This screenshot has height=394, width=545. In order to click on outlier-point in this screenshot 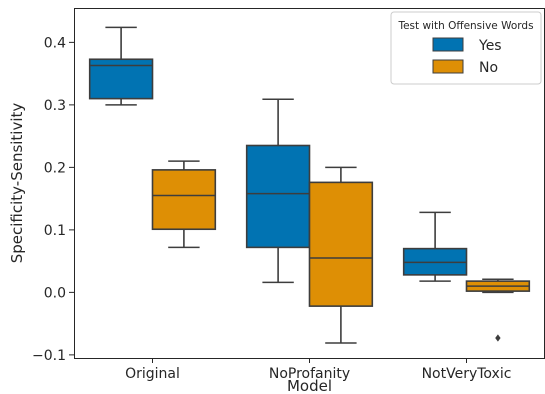, I will do `click(498, 338)`.